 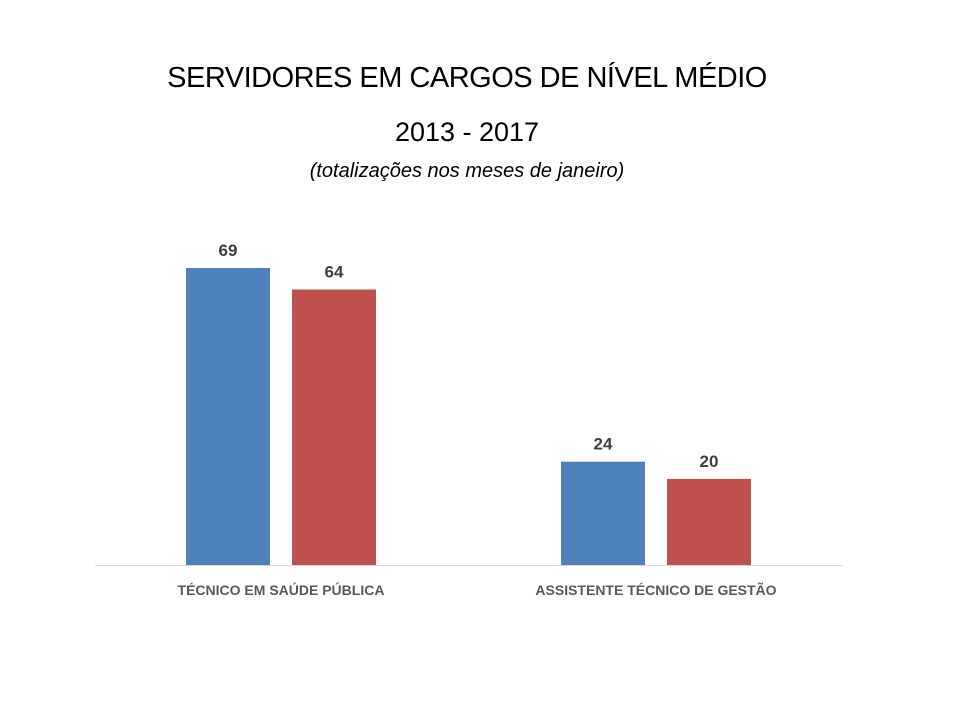 What do you see at coordinates (467, 132) in the screenshot?
I see `chart-subtitle: 2013 - 2017` at bounding box center [467, 132].